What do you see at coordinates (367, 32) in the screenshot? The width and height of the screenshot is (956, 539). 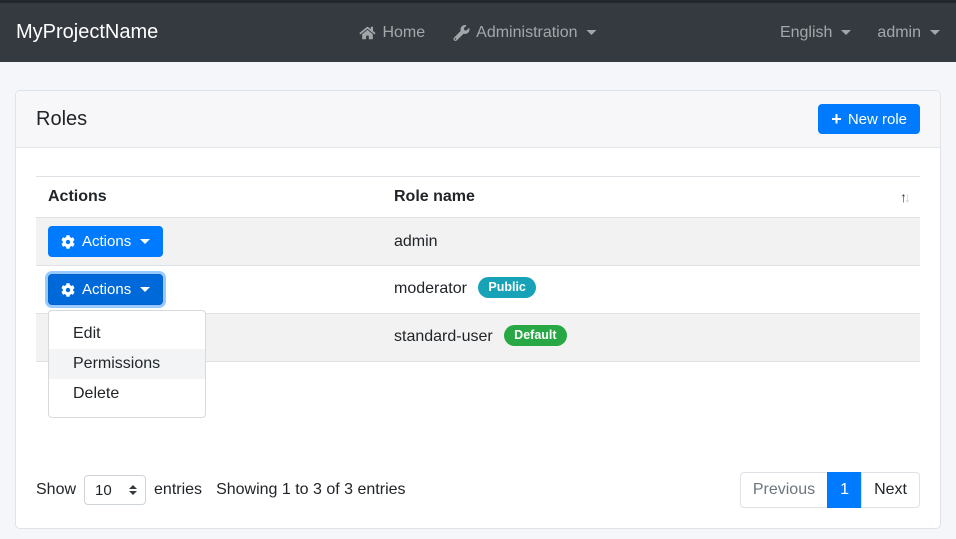 I see `home-icon` at bounding box center [367, 32].